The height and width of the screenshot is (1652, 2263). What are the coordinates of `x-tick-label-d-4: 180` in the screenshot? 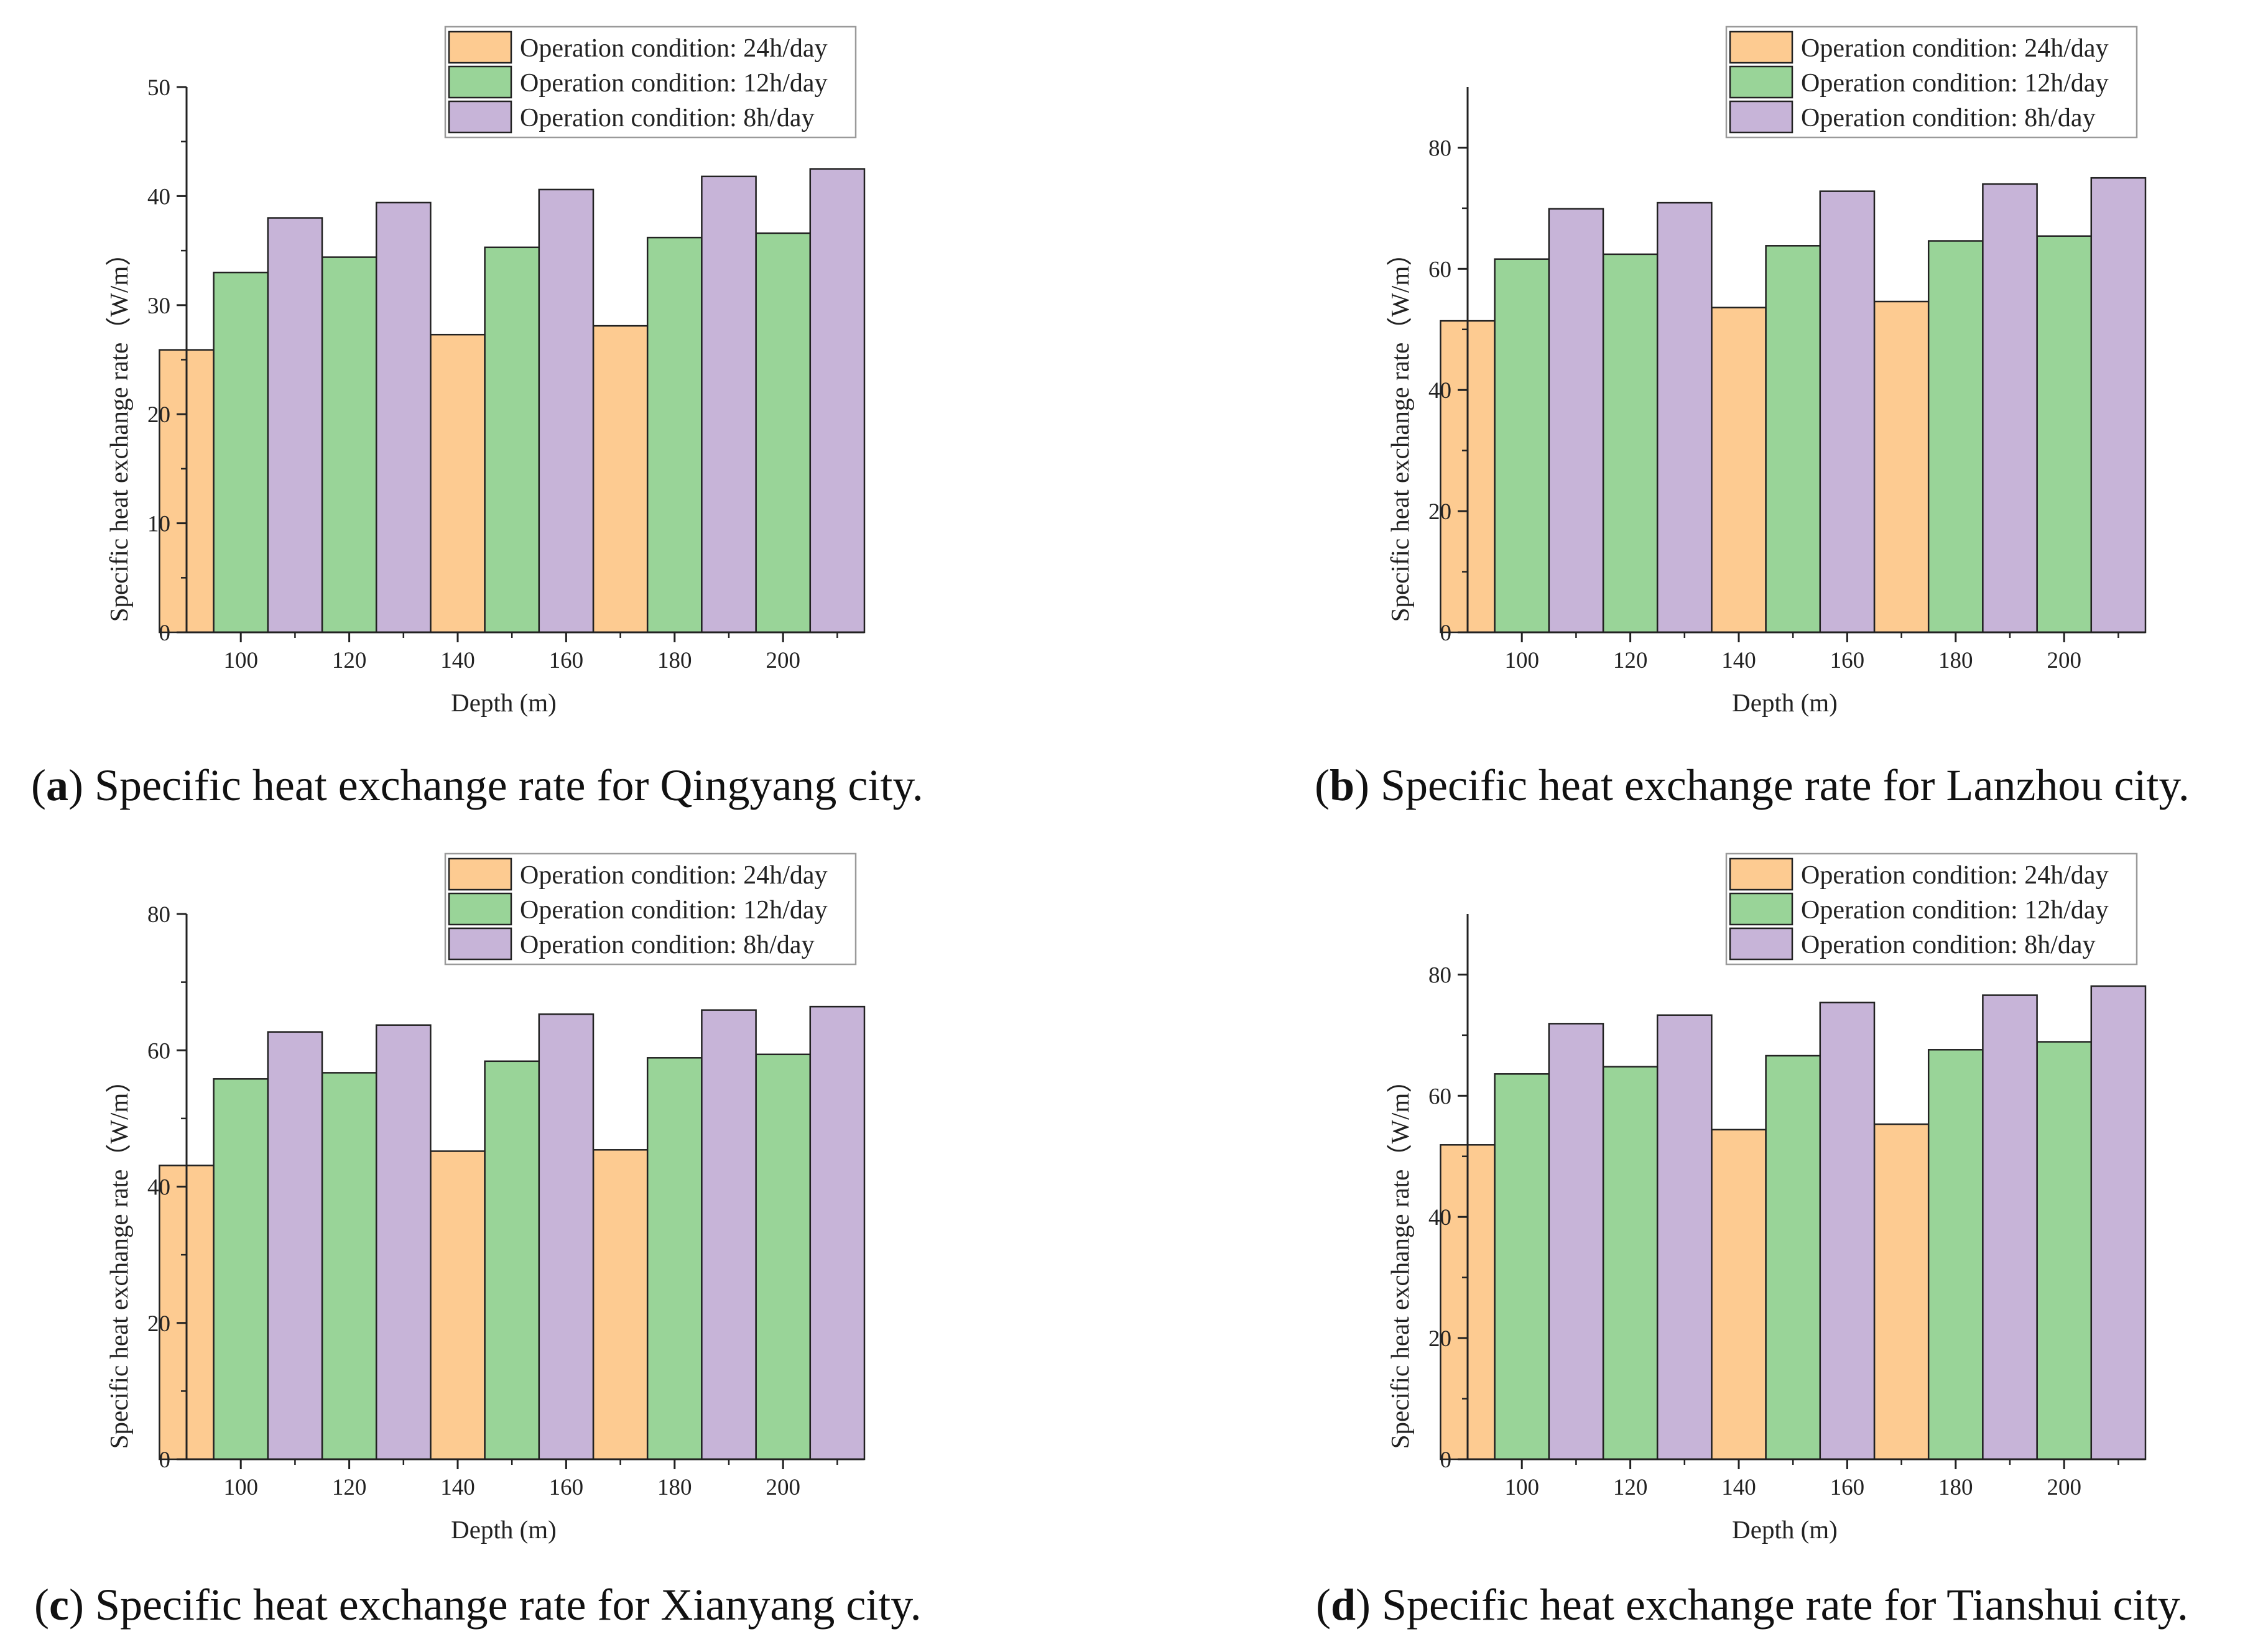 It's located at (1955, 1488).